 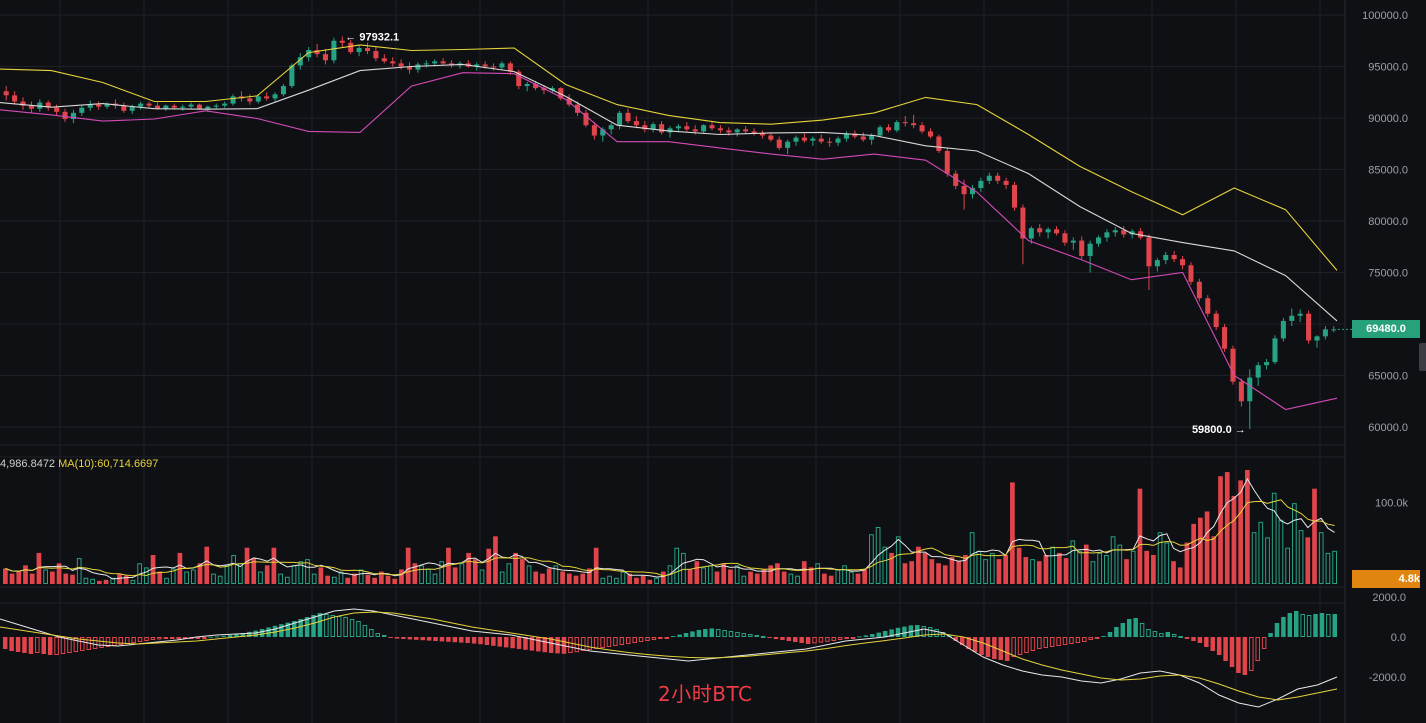 What do you see at coordinates (705, 694) in the screenshot?
I see `chart-watermark: 2小时BTC` at bounding box center [705, 694].